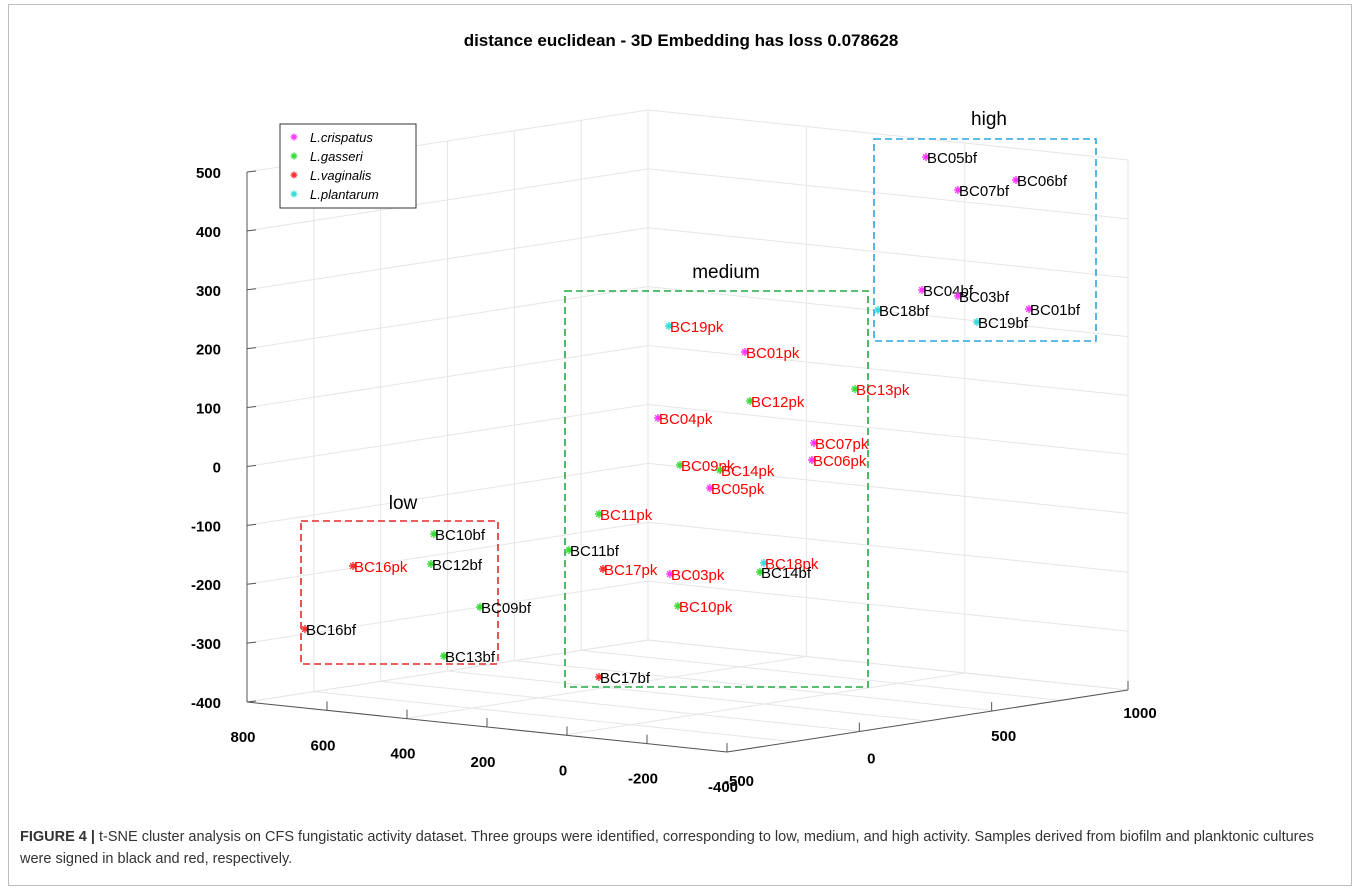 Image resolution: width=1360 pixels, height=893 pixels. I want to click on z-tick-label: -100, so click(206, 526).